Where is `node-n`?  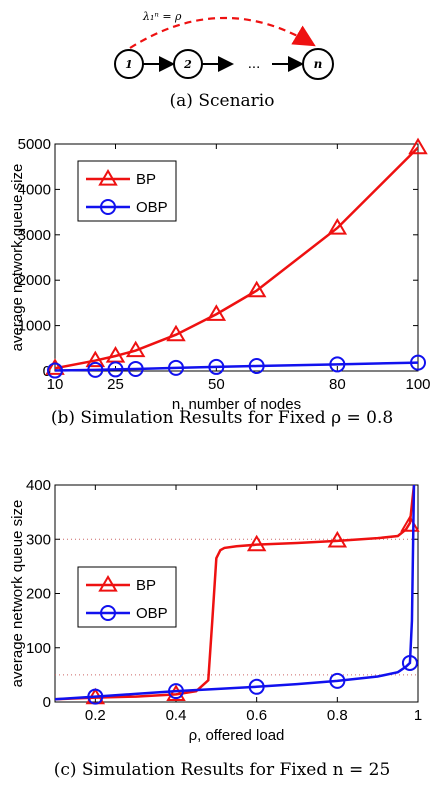
node-n is located at coordinates (318, 64).